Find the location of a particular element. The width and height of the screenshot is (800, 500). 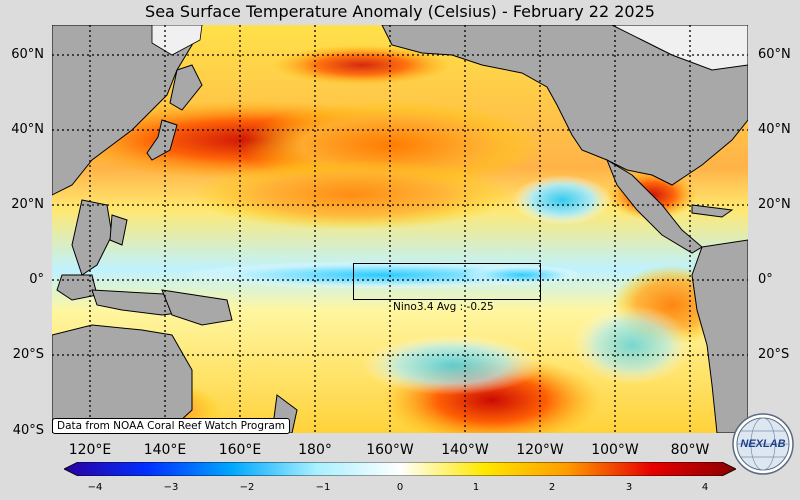

lon-label-80w: 80°W is located at coordinates (690, 450).